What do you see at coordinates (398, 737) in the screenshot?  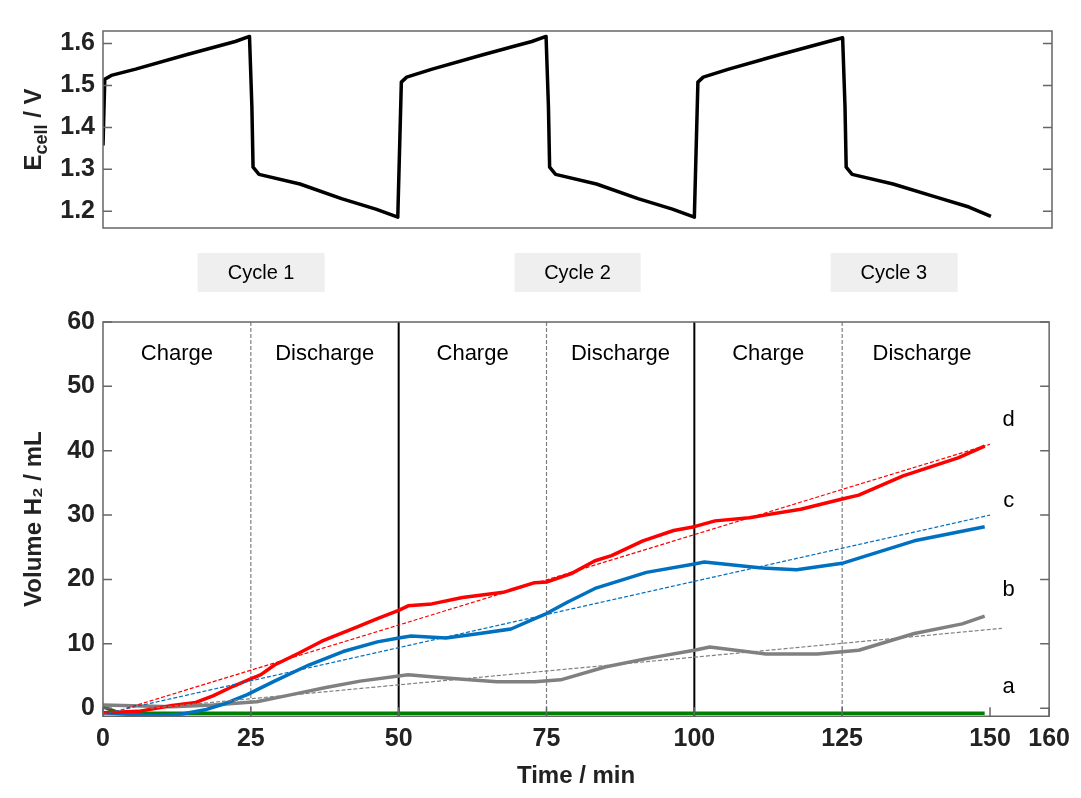 I see `x-tick-label: 50` at bounding box center [398, 737].